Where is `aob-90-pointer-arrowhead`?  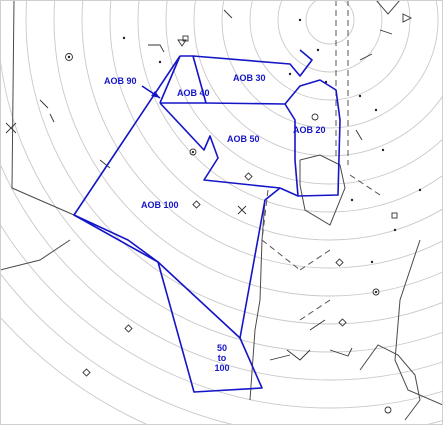
aob-90-pointer-arrowhead is located at coordinates (155, 94).